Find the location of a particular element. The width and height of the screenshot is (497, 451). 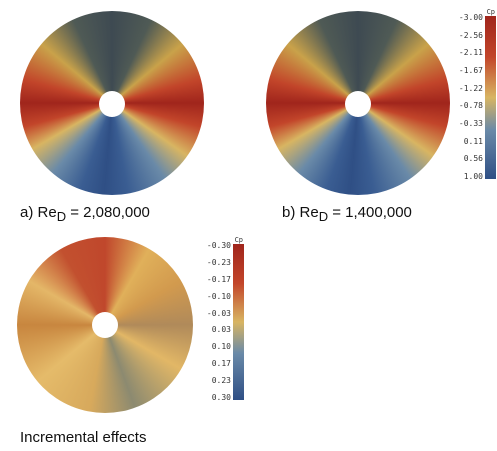

colorbar-tick-label: 0.11 is located at coordinates (473, 141).